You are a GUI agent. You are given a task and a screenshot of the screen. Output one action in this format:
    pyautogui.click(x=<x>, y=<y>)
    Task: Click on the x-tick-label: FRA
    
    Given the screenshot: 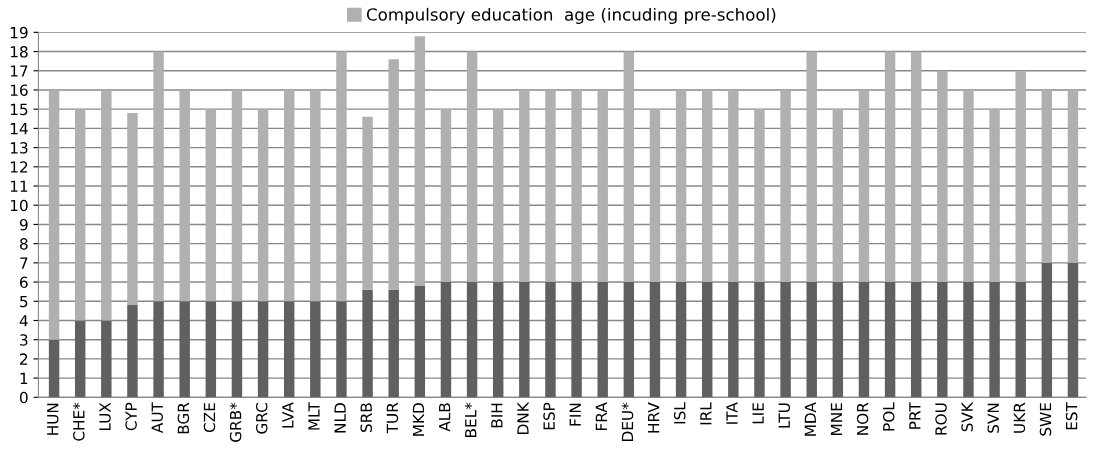 What is the action you would take?
    pyautogui.click(x=601, y=416)
    